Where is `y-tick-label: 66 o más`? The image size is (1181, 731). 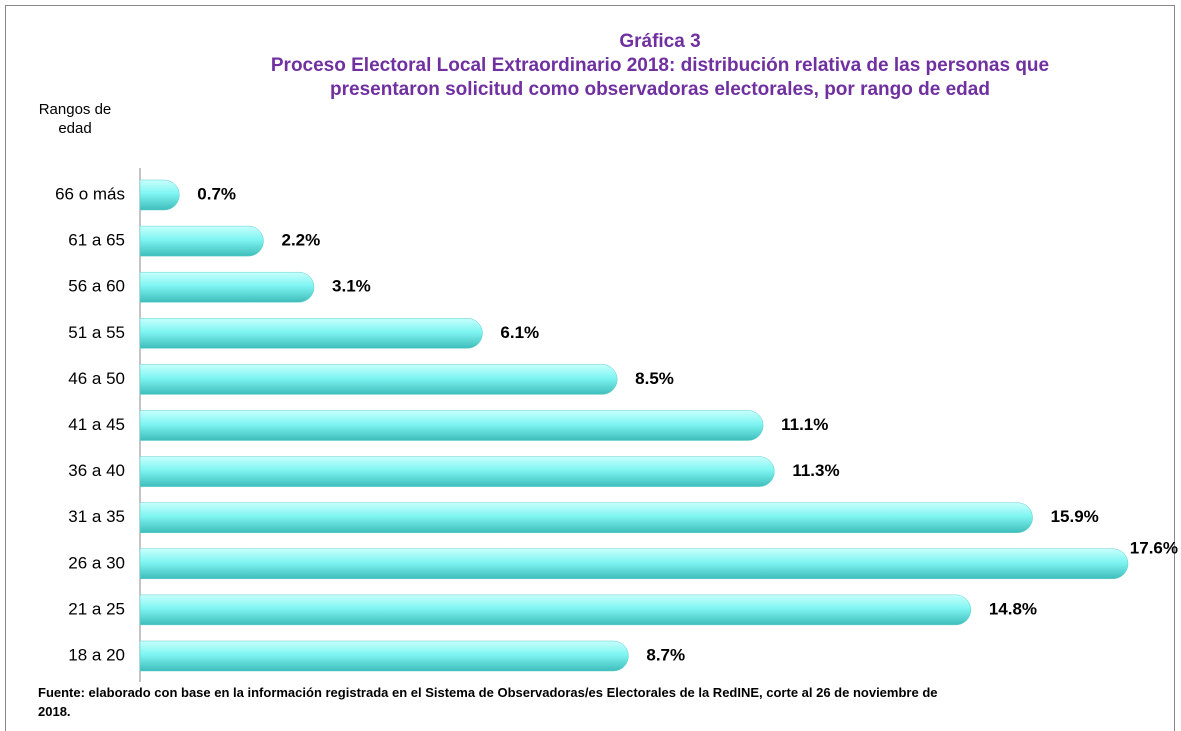 y-tick-label: 66 o más is located at coordinates (90, 193).